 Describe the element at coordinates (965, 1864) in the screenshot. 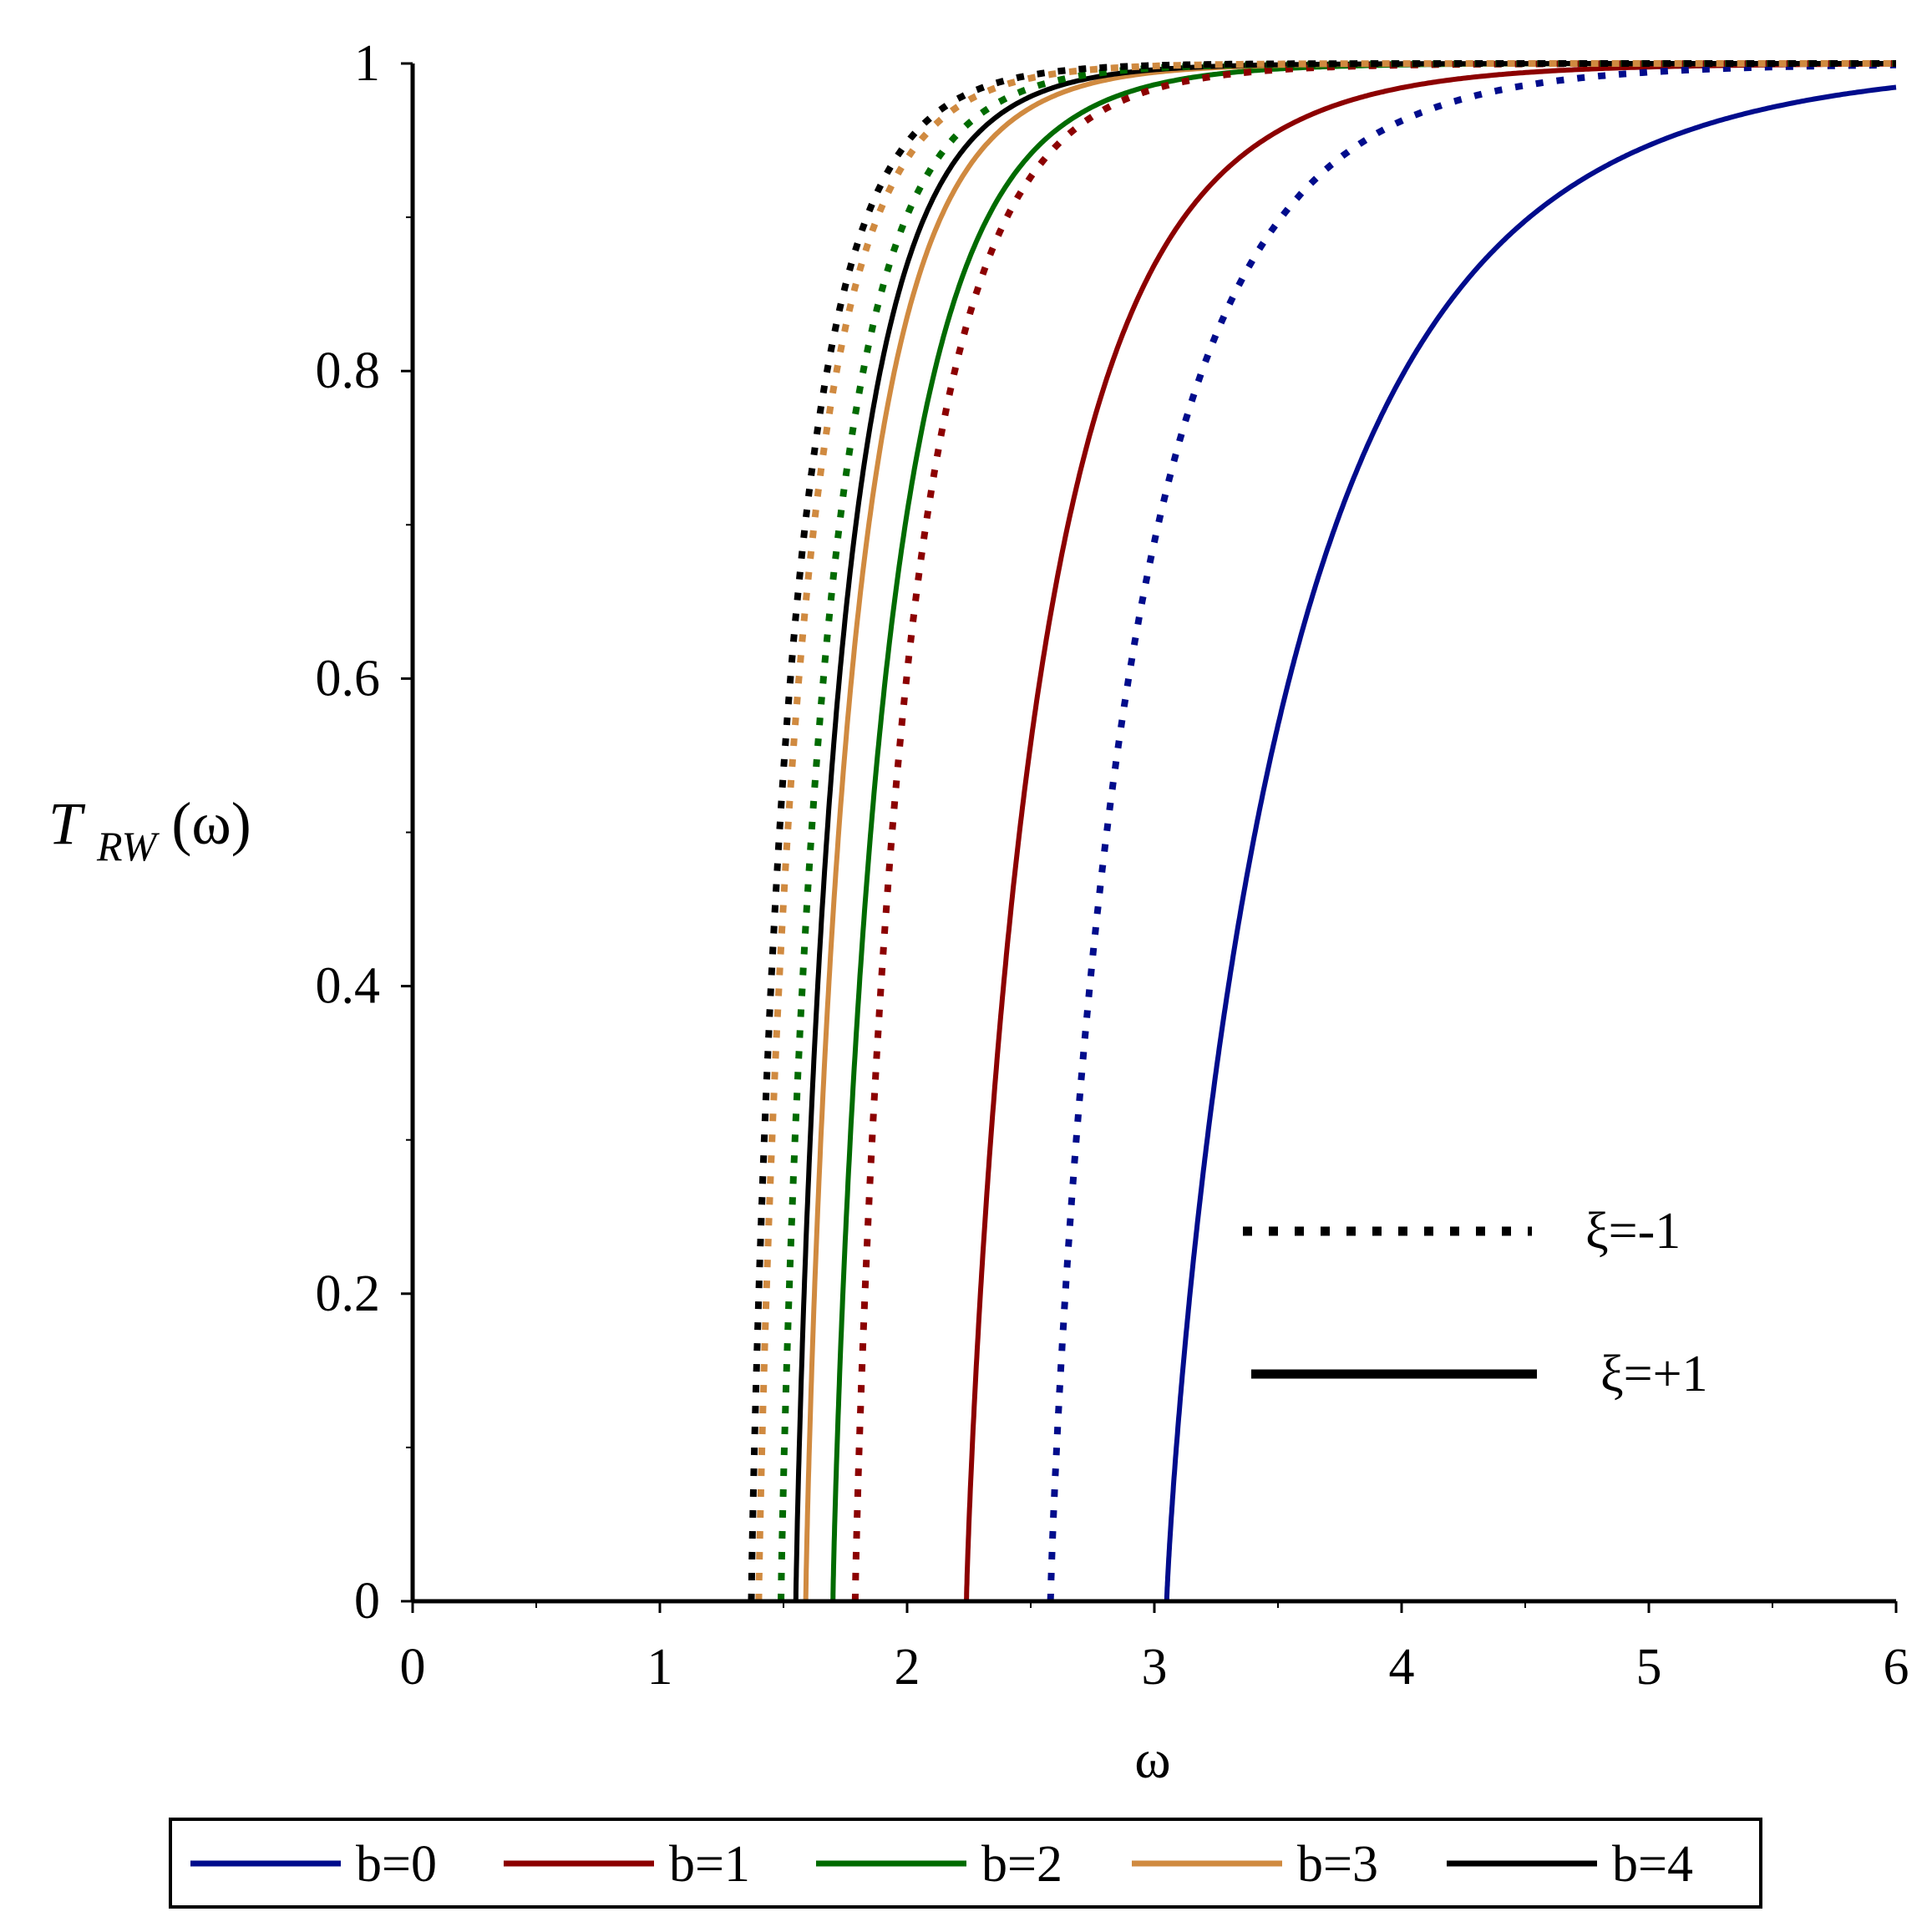

I see `color-legend: b=0 b=1 b=2 b=3 b=4` at that location.